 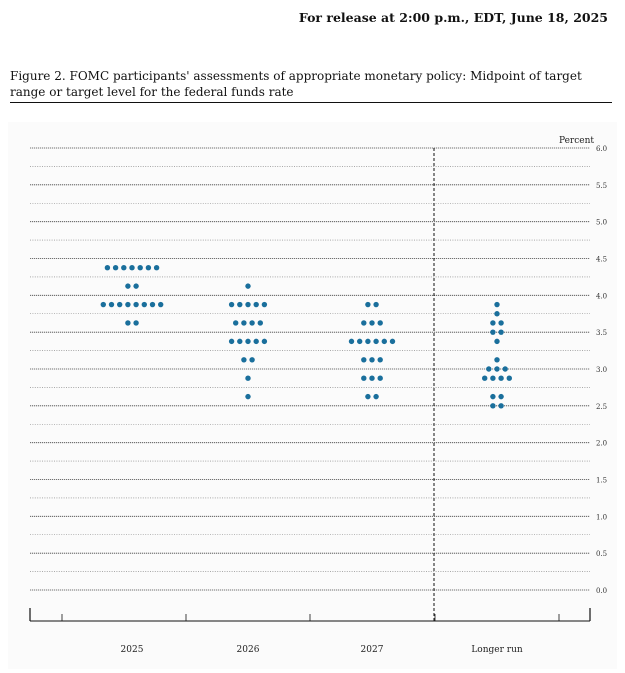 I want to click on y-tick-label: 3.0, so click(x=601, y=370).